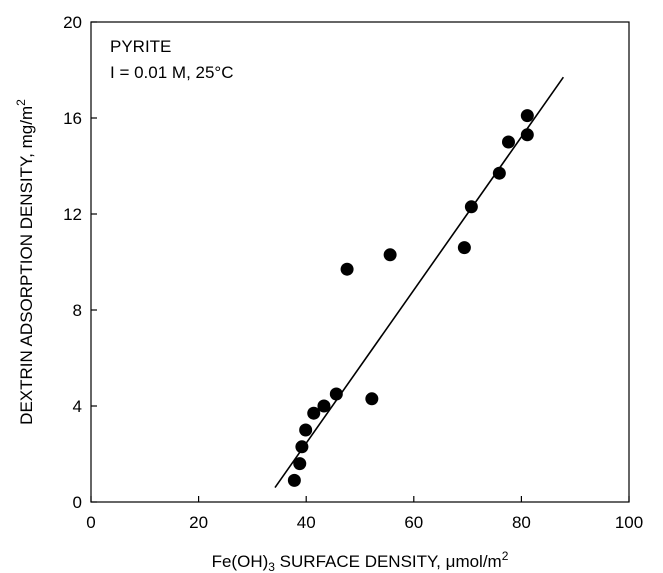 The height and width of the screenshot is (573, 663). Describe the element at coordinates (21, 102) in the screenshot. I see `y-title-superscript: 2` at that location.